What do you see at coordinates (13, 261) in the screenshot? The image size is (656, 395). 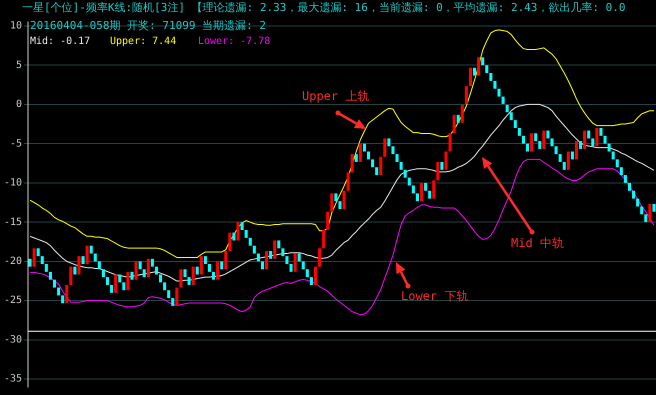 I see `y-tick-label: -20` at bounding box center [13, 261].